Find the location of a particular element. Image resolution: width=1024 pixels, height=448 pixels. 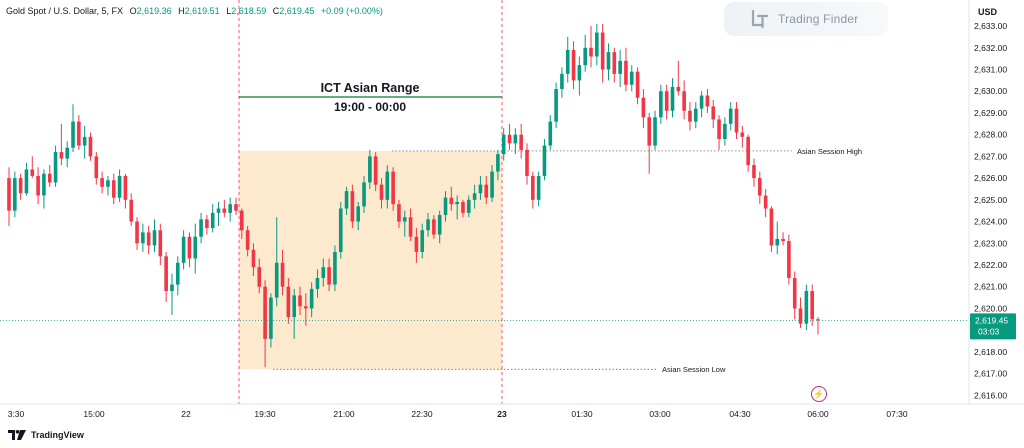

tradingview-logo: TradingView is located at coordinates (46, 435).